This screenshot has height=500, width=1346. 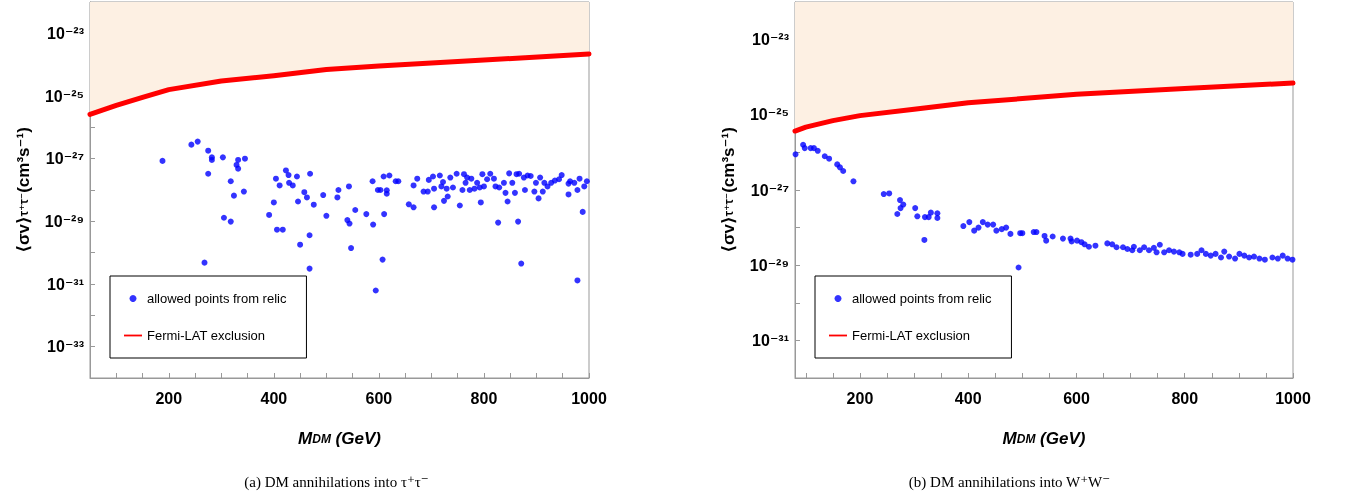 What do you see at coordinates (65, 347) in the screenshot?
I see `y-tick-label: 10⁻³³` at bounding box center [65, 347].